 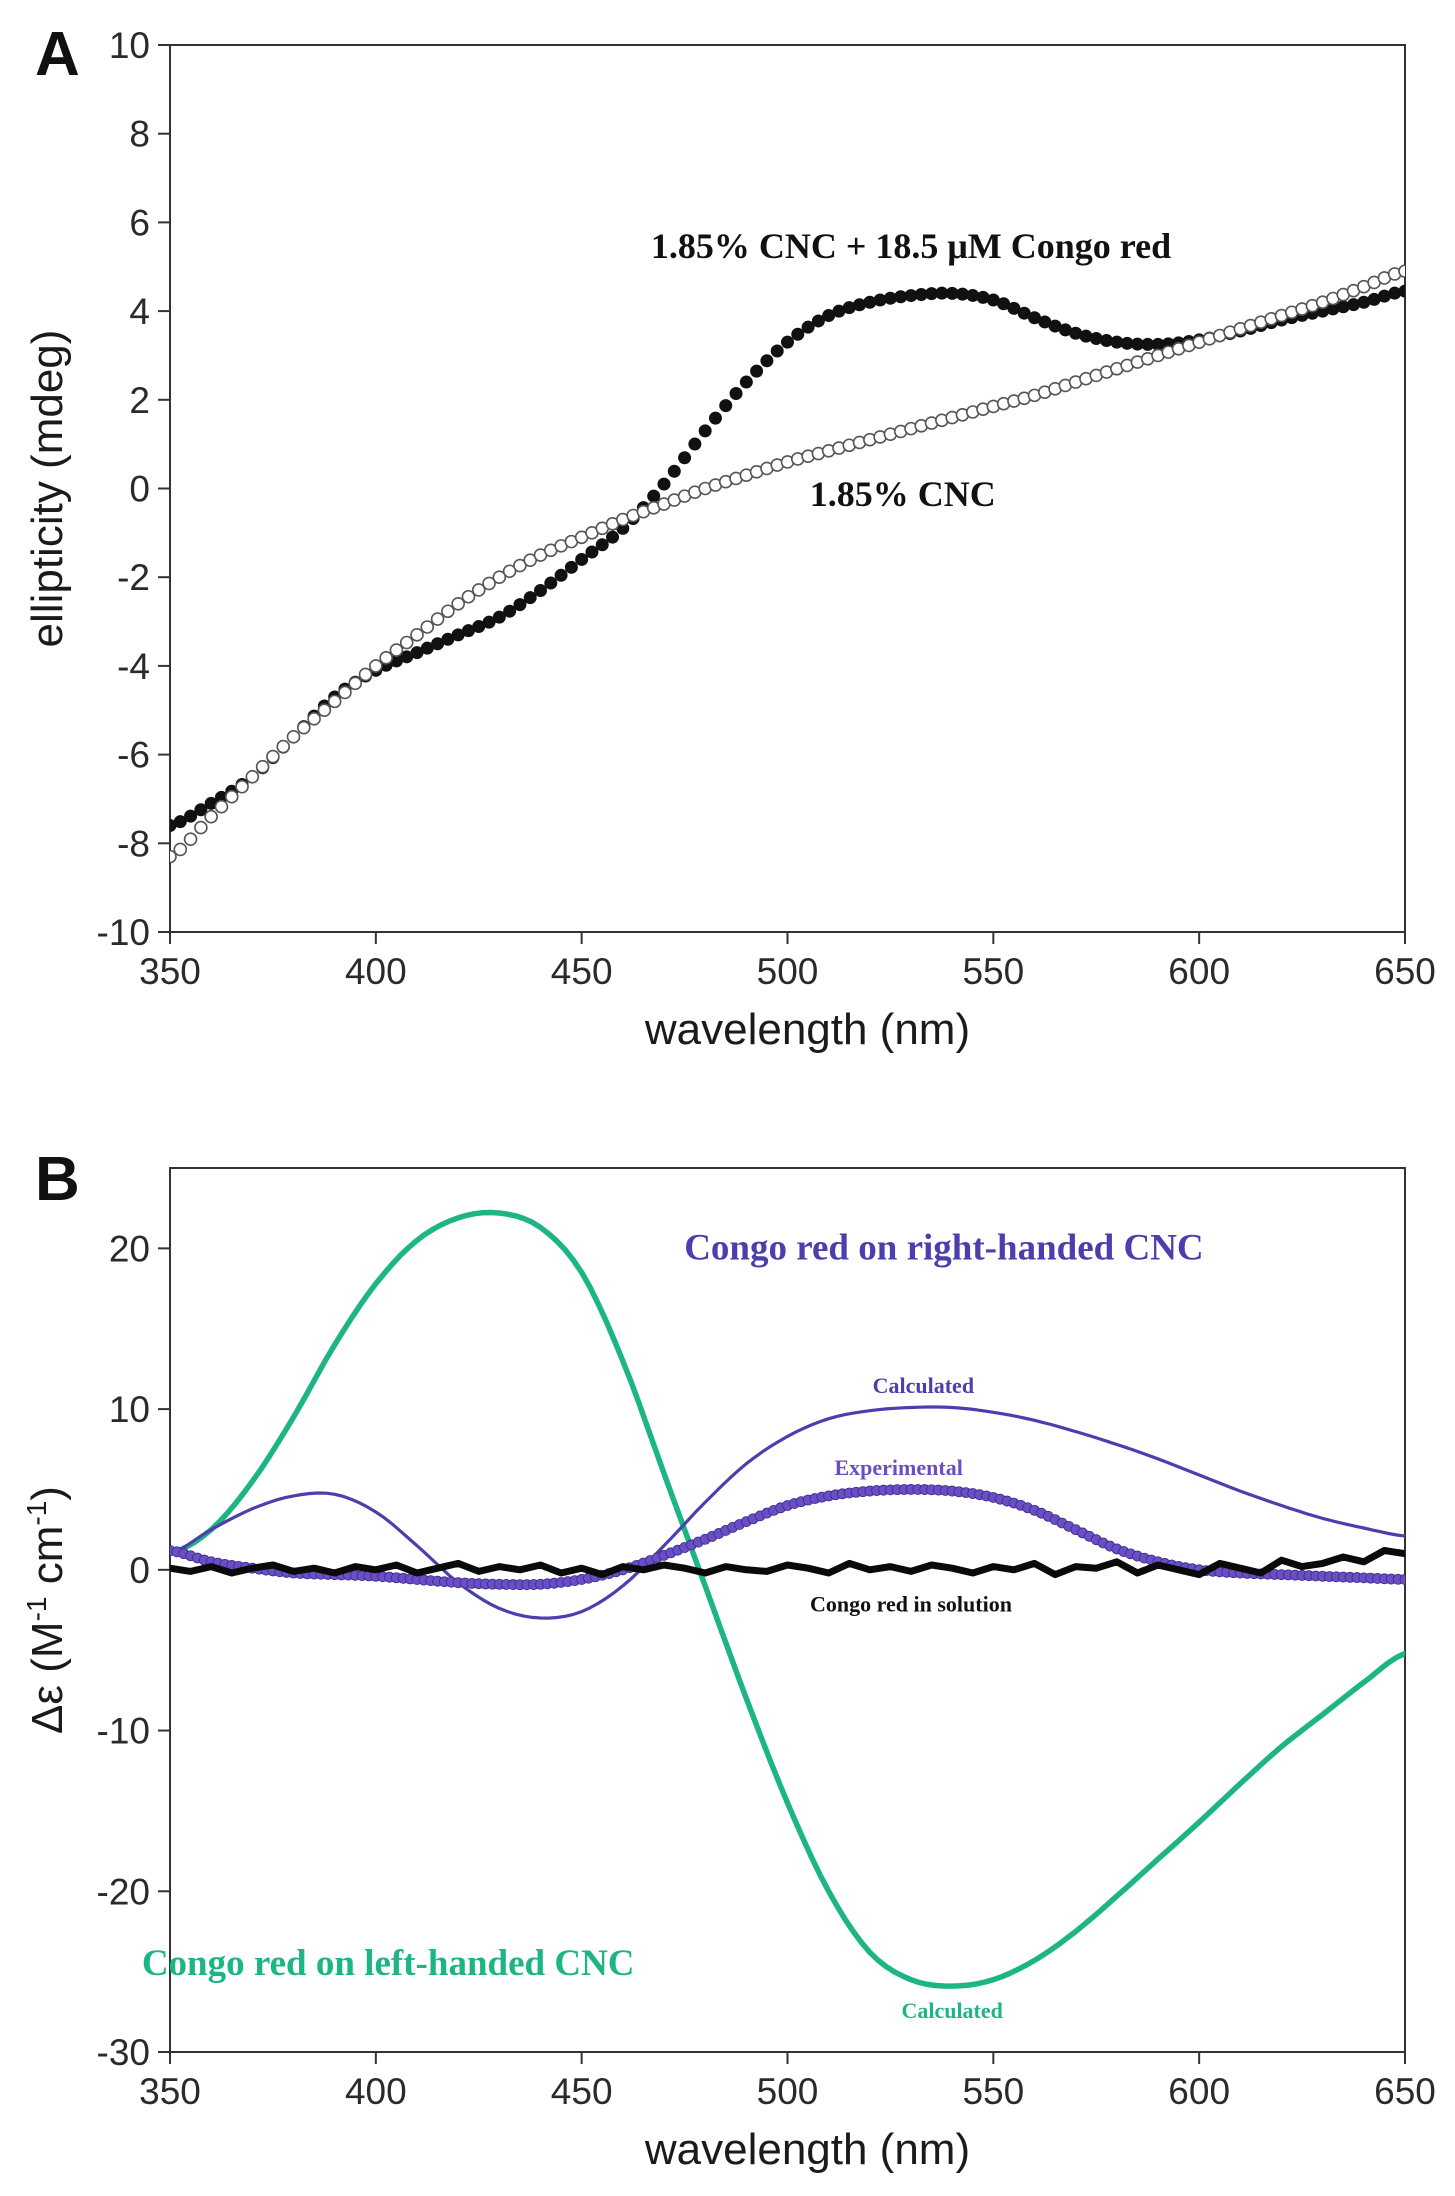 I want to click on annotation: Experimental, so click(x=898, y=1467).